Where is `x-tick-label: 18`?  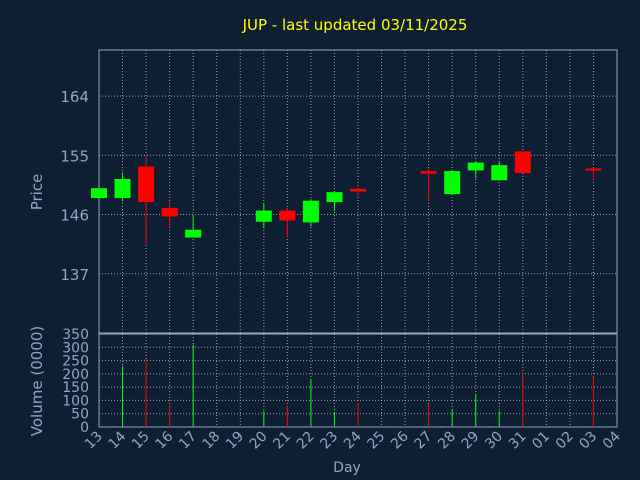 x-tick-label: 18 is located at coordinates (212, 441).